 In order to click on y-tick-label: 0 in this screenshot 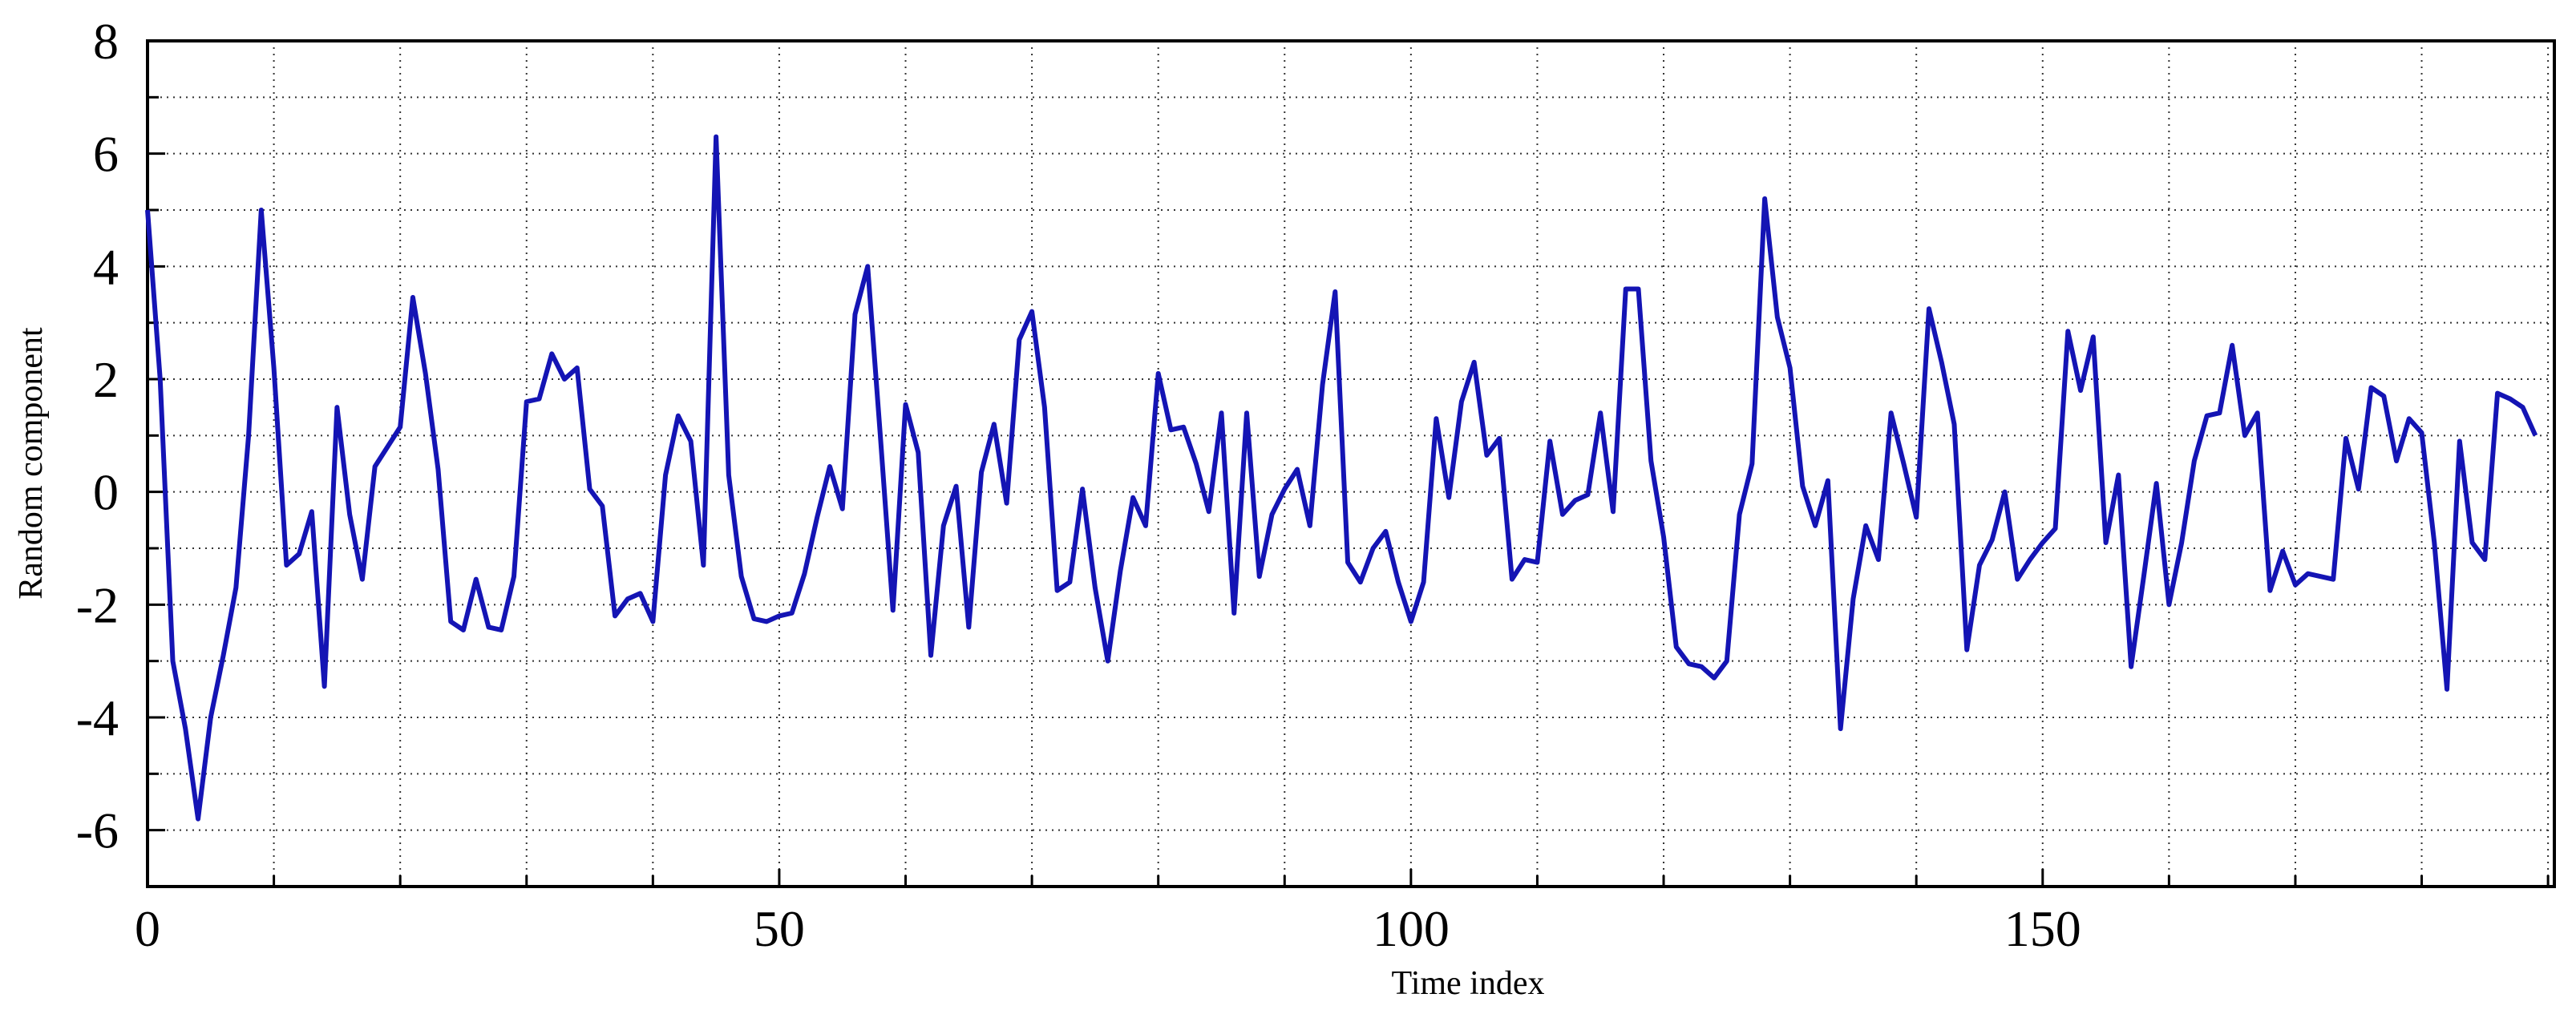, I will do `click(106, 492)`.